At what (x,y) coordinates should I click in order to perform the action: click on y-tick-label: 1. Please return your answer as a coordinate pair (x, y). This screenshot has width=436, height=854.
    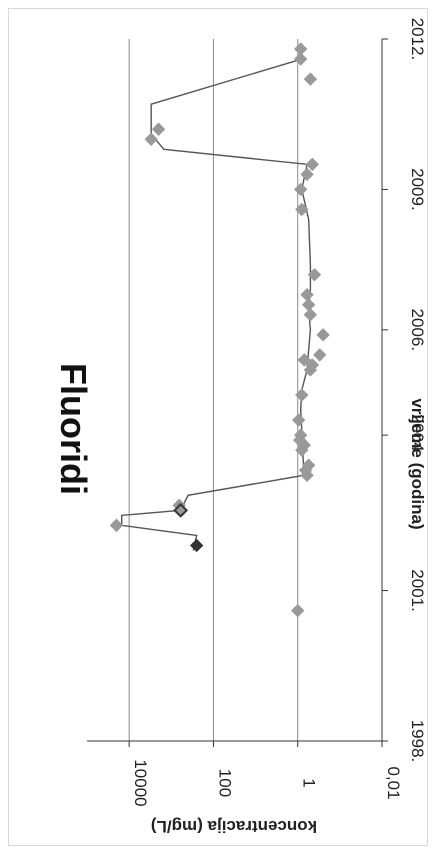
    Looking at the image, I should click on (309, 782).